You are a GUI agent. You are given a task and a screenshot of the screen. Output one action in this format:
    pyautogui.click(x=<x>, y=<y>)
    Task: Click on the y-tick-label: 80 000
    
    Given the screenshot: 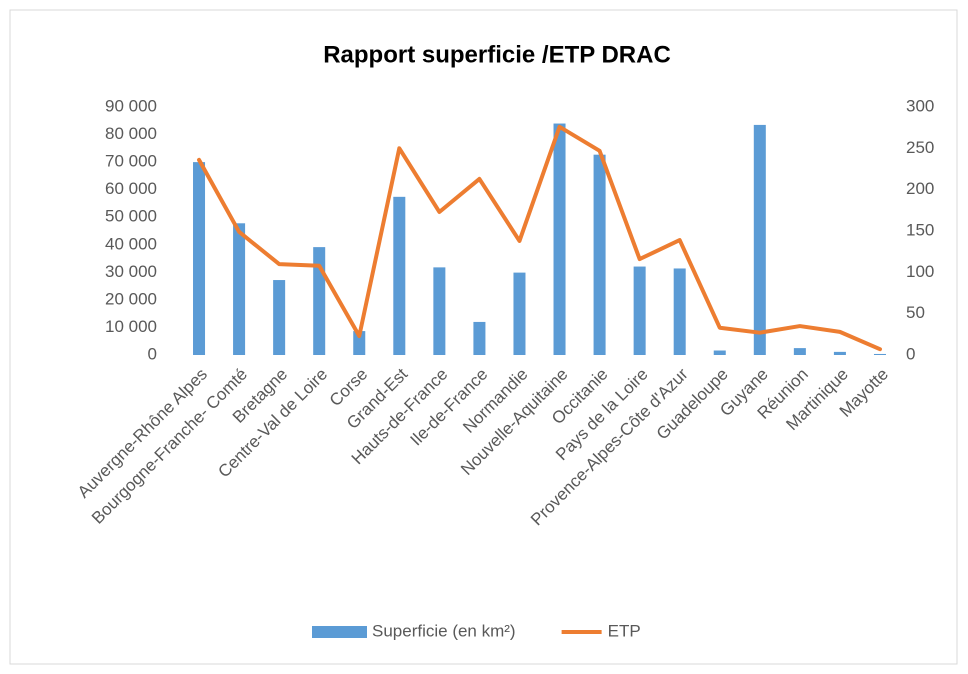 What is the action you would take?
    pyautogui.click(x=131, y=133)
    